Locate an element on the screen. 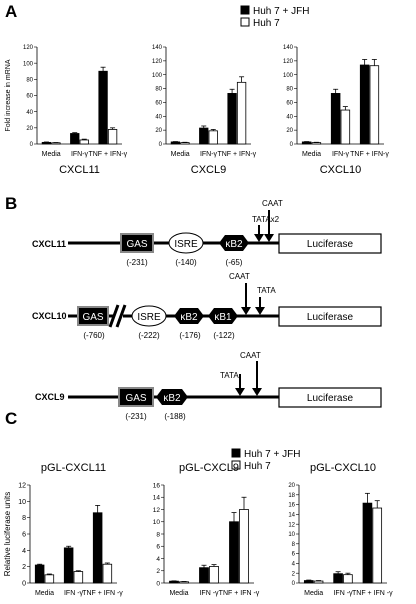 This screenshot has height=604, width=416. panel-letter-b: B is located at coordinates (11, 203).